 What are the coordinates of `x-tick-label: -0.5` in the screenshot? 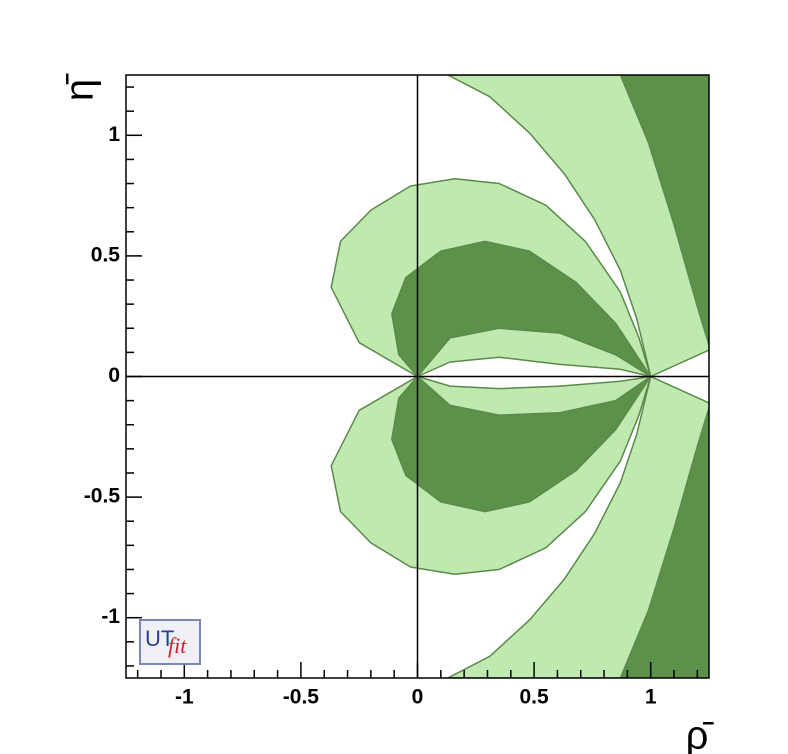 It's located at (301, 697).